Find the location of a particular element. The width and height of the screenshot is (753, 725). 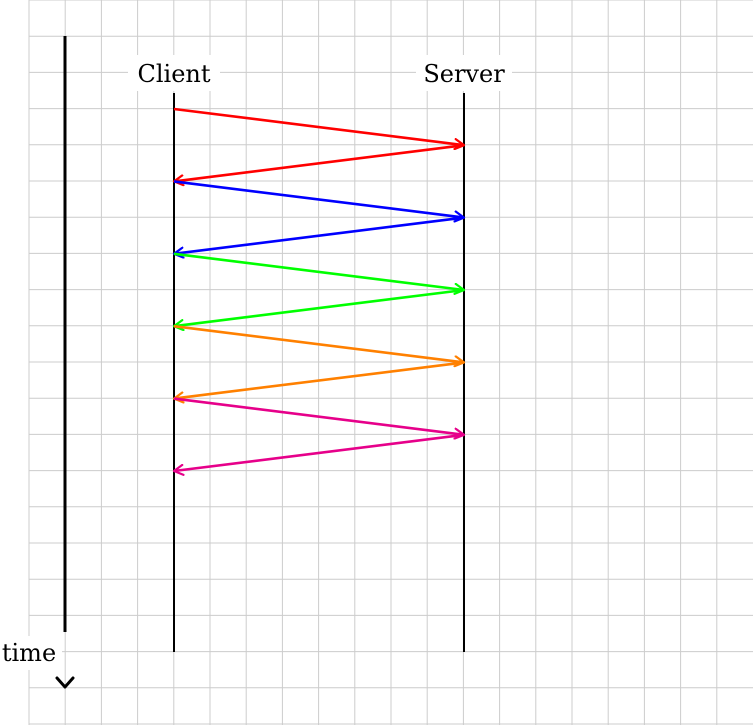

time-label-background is located at coordinates (31, 653).